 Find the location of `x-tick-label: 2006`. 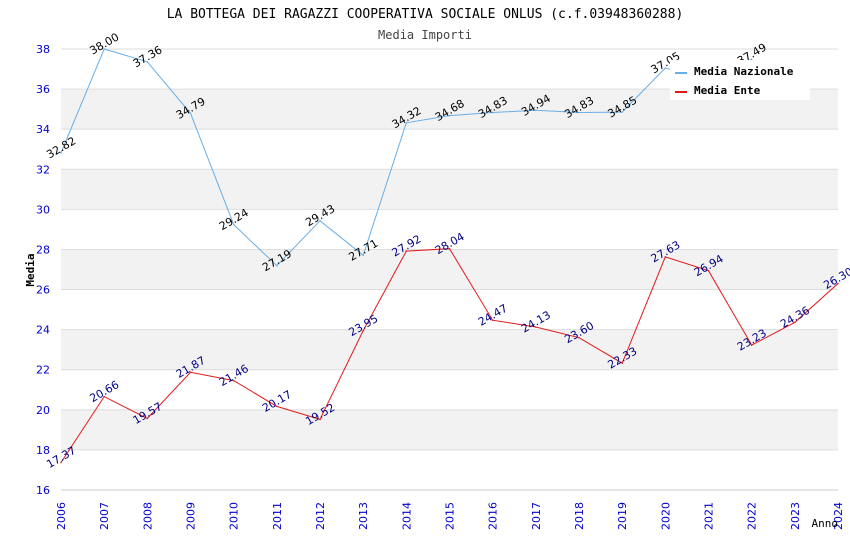

x-tick-label: 2006 is located at coordinates (61, 516).